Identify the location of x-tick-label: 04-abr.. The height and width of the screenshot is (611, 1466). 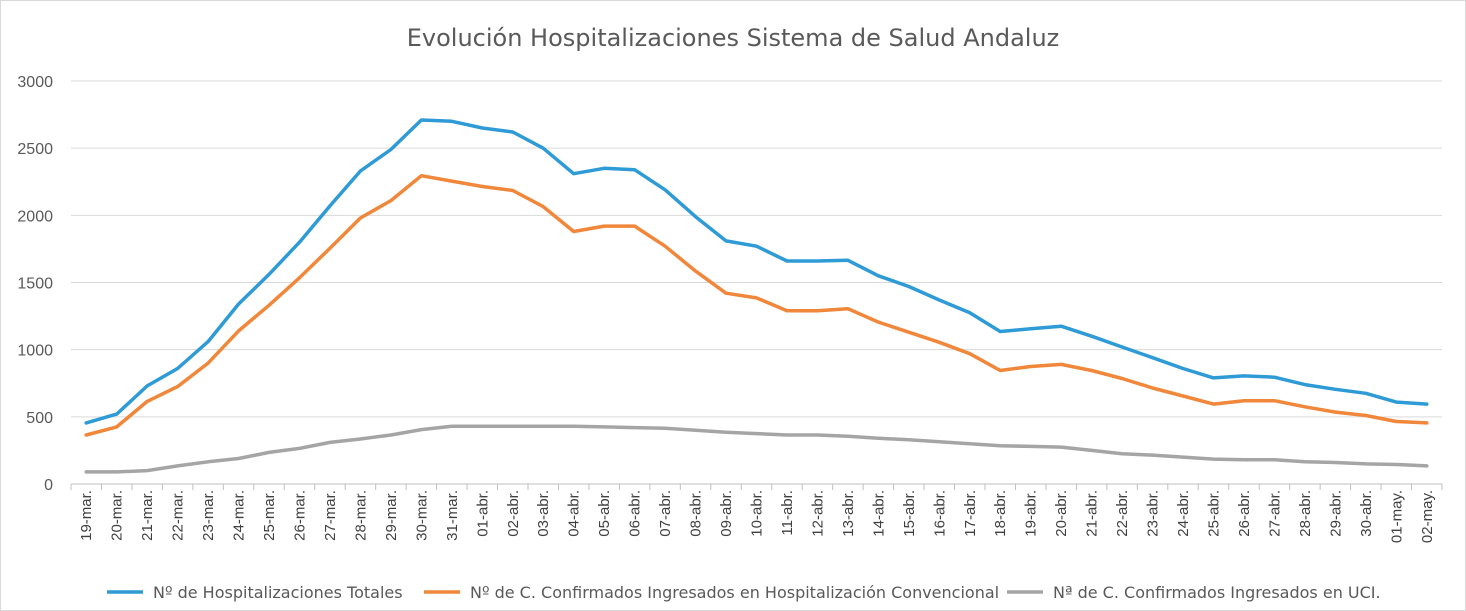
(574, 513).